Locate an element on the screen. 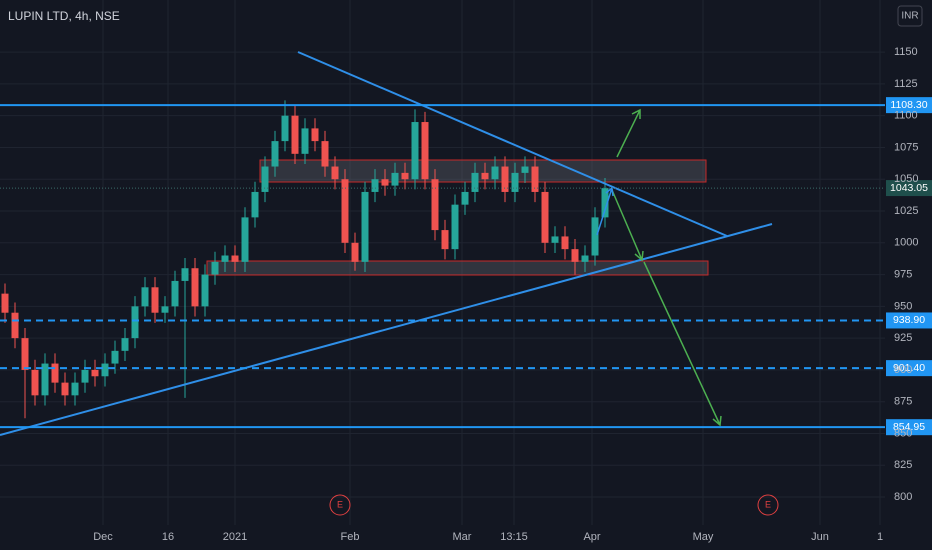  x-tick-label: 2021 is located at coordinates (235, 537).